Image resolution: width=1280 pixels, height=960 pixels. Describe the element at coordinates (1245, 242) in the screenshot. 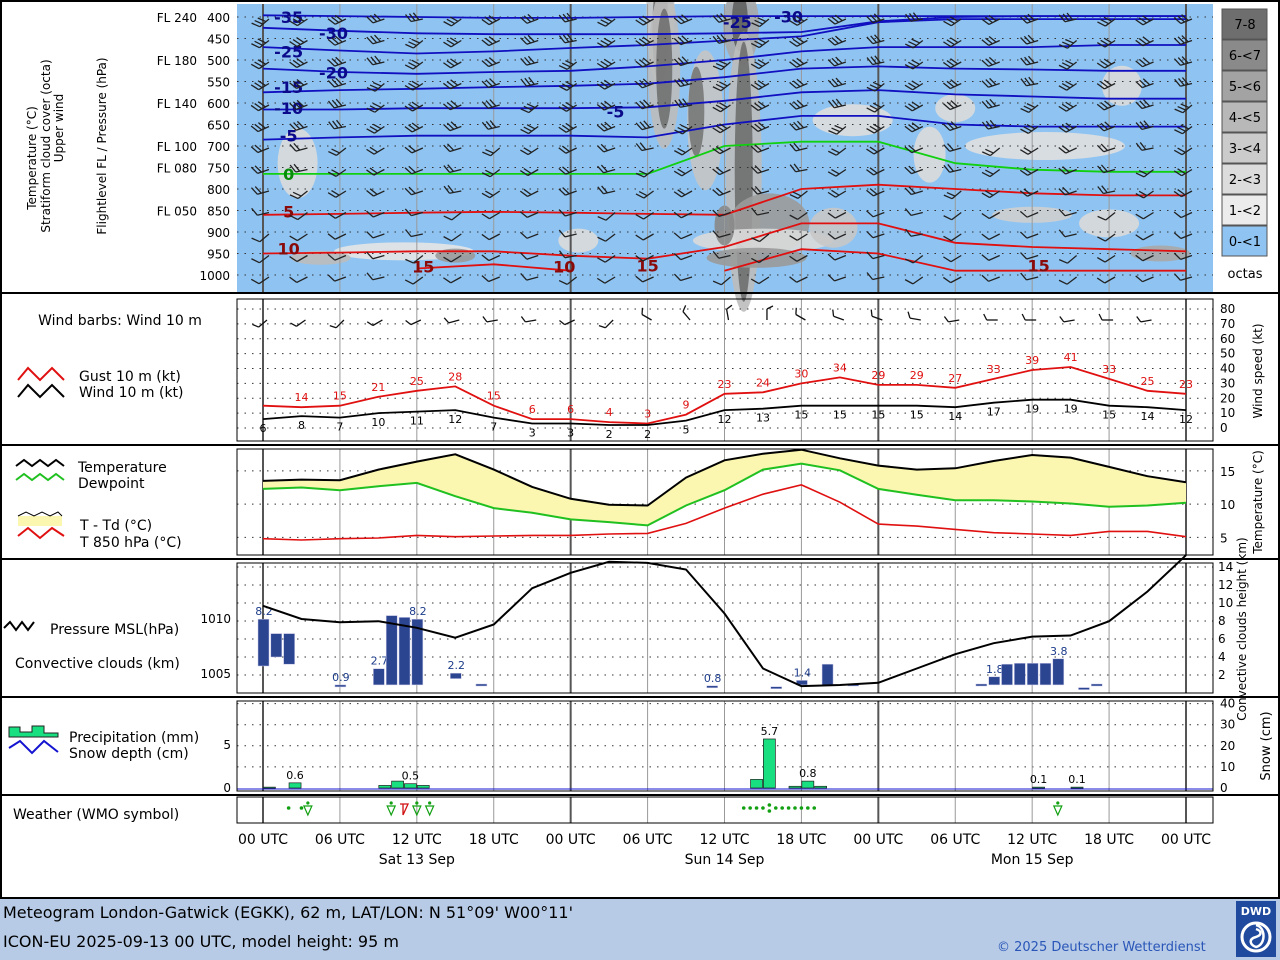

I see `octa-legend-label: 0-<1` at that location.